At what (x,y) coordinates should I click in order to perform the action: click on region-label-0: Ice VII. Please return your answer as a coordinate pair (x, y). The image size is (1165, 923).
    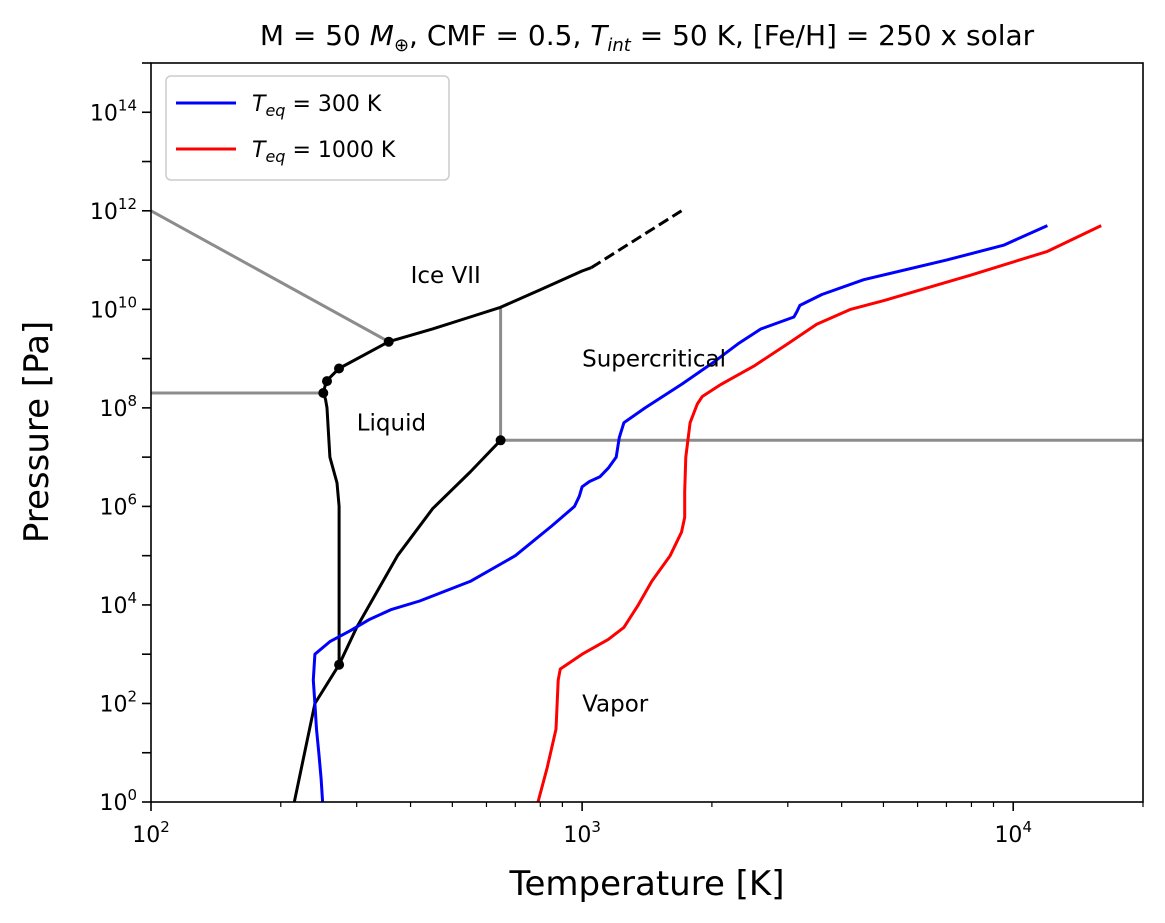
    Looking at the image, I should click on (446, 276).